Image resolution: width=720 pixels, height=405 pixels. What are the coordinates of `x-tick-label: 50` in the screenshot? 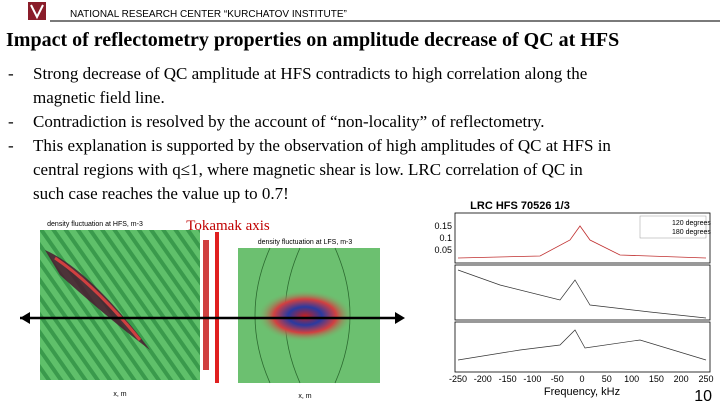 It's located at (607, 379).